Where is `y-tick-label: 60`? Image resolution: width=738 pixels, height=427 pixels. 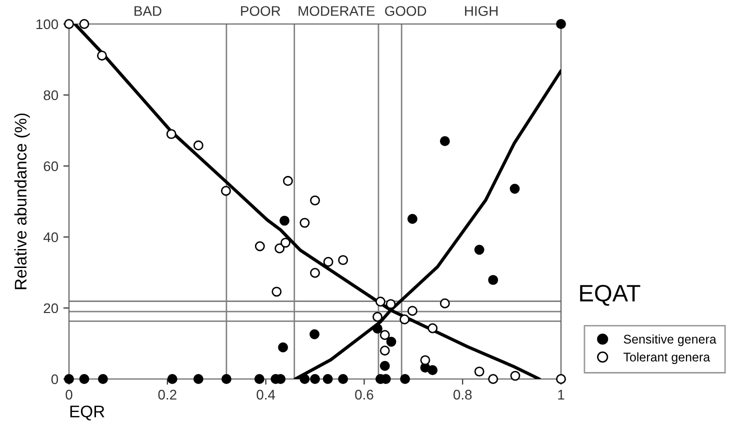
y-tick-label: 60 is located at coordinates (51, 166).